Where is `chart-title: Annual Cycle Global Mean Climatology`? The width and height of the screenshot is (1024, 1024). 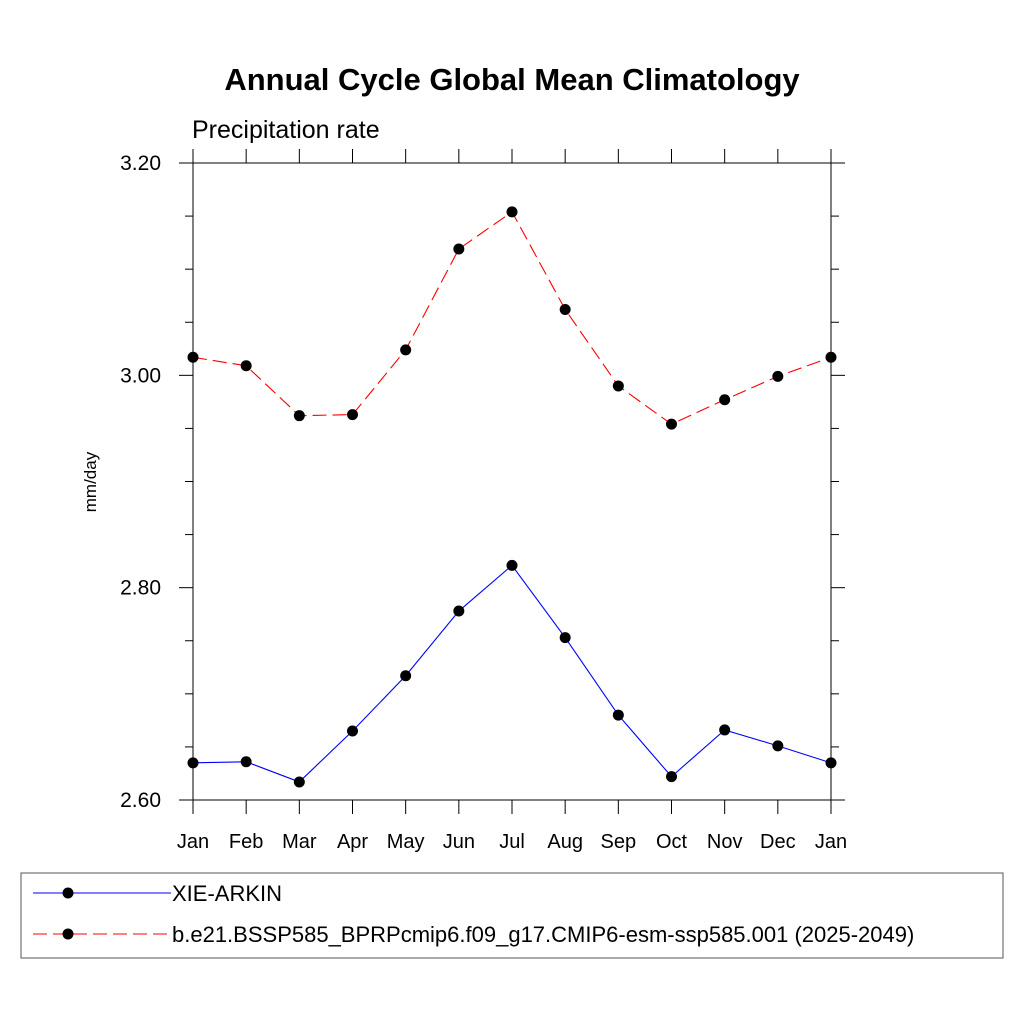 chart-title: Annual Cycle Global Mean Climatology is located at coordinates (512, 79).